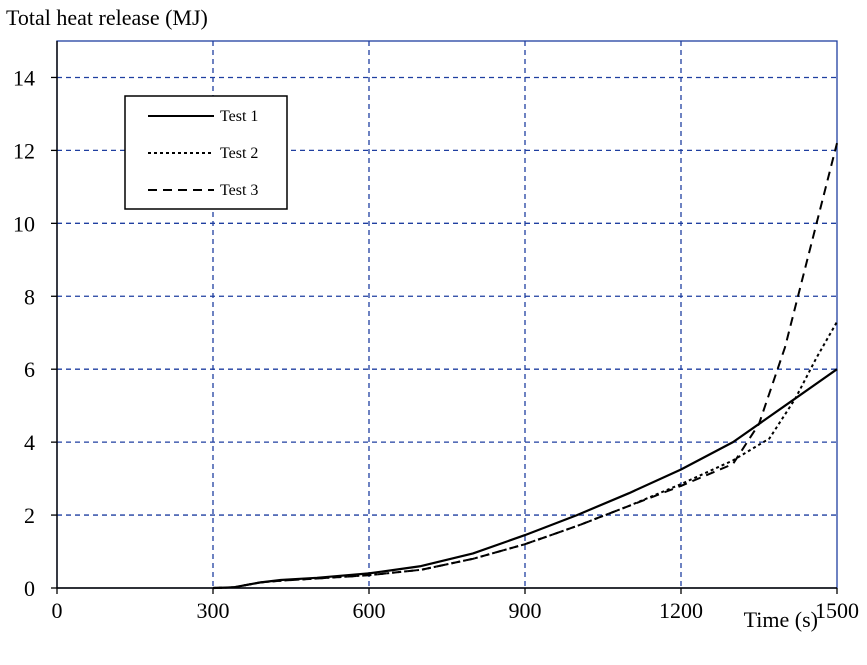 Image resolution: width=867 pixels, height=665 pixels. I want to click on x-tick-label: 600, so click(369, 610).